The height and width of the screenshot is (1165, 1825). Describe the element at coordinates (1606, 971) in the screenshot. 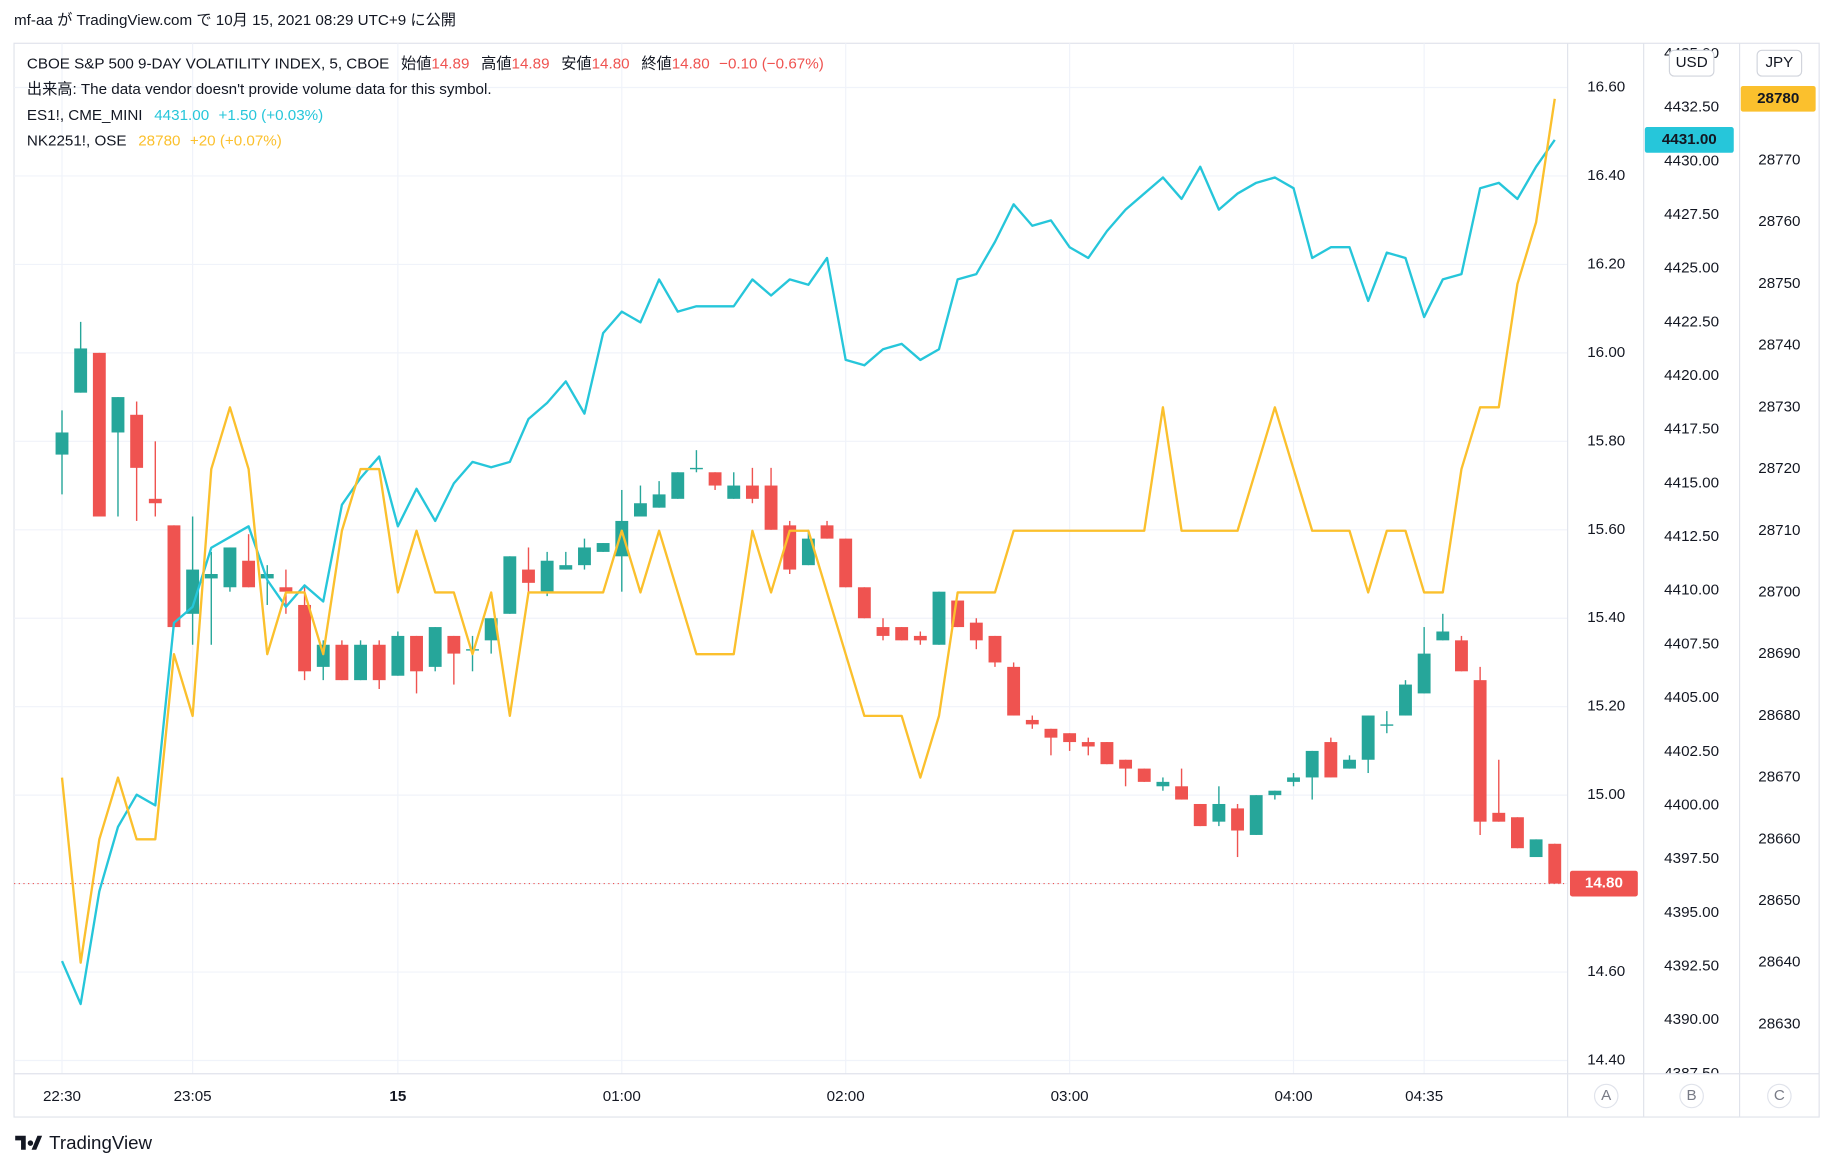

I see `y-tick-label: 14.60` at that location.